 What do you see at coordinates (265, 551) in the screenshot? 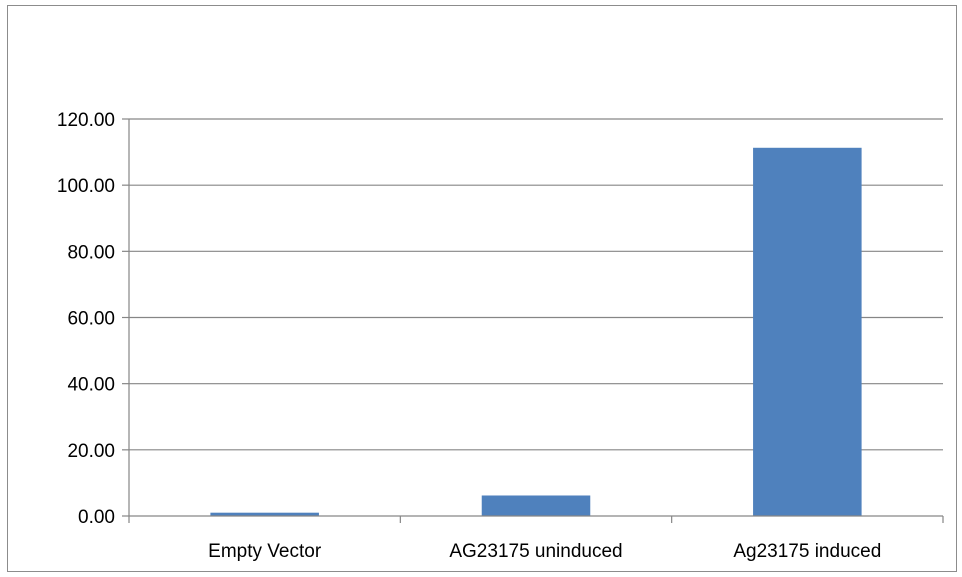
I see `x-tick-label: Empty Vector` at bounding box center [265, 551].